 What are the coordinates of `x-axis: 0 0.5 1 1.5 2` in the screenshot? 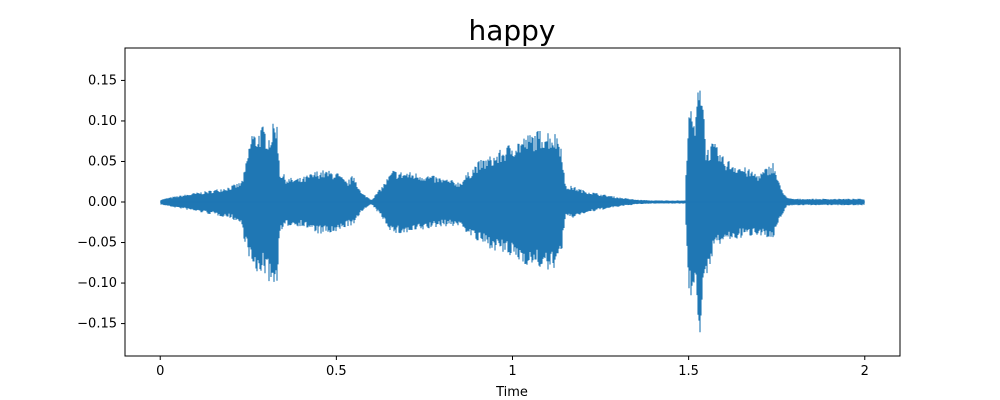 It's located at (512, 367).